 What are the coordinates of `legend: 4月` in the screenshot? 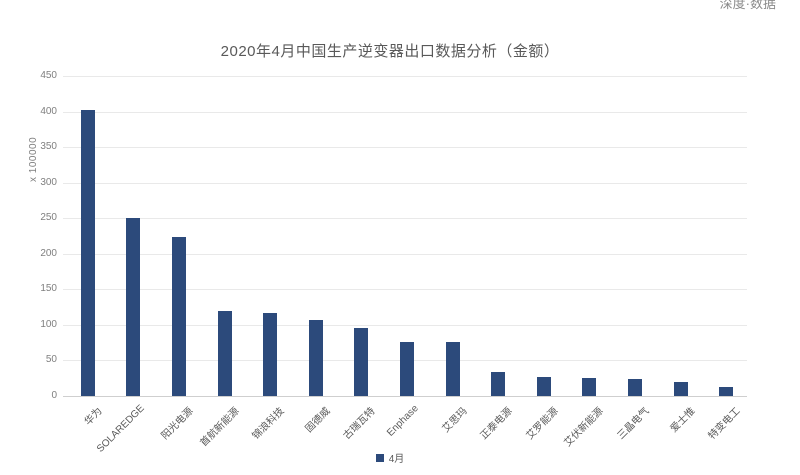 It's located at (390, 457).